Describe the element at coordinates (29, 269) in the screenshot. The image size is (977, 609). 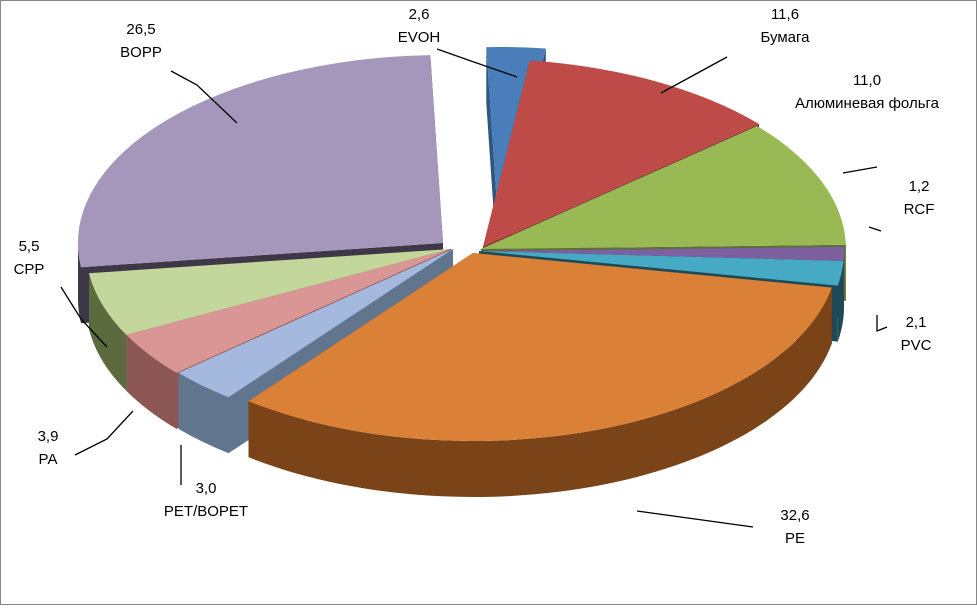
I see `data-label-name: CPP` at that location.